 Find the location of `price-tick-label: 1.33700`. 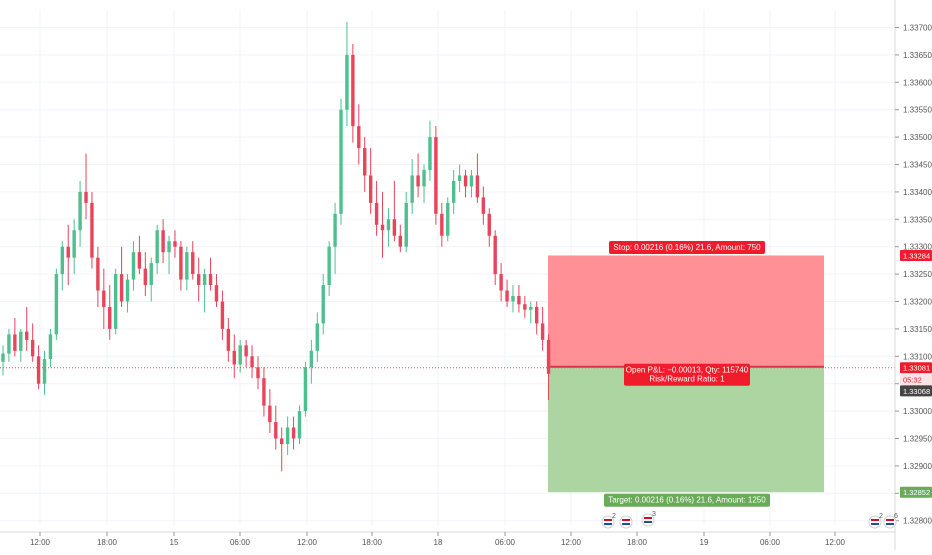

price-tick-label: 1.33700 is located at coordinates (917, 28).